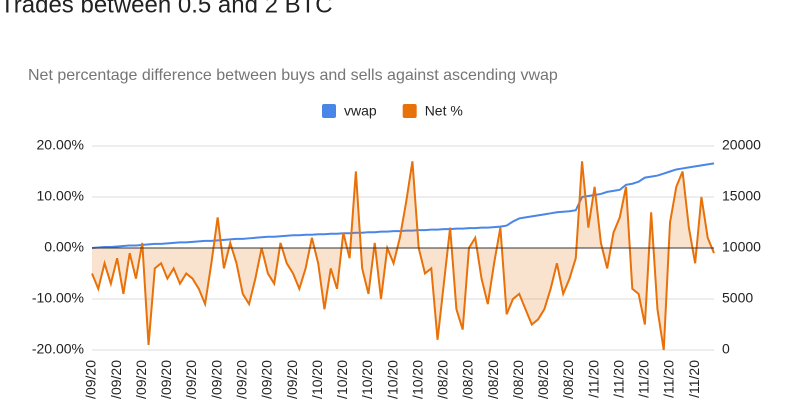  What do you see at coordinates (58, 298) in the screenshot?
I see `y-tick-label: -10.00%` at bounding box center [58, 298].